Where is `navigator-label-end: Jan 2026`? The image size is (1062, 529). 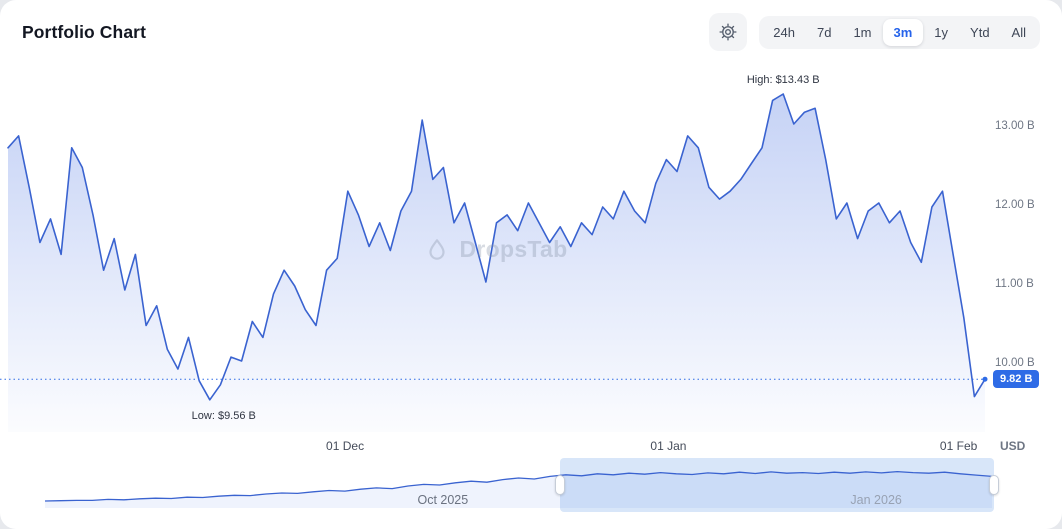
navigator-label-end: Jan 2026 is located at coordinates (876, 500).